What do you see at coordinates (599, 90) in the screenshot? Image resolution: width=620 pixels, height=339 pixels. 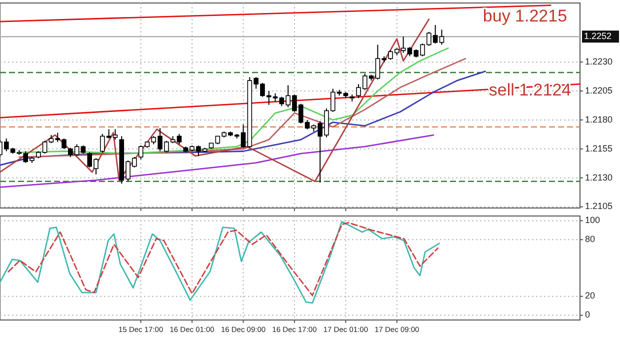 I see `y-tick-label: 1.2205` at bounding box center [599, 90].